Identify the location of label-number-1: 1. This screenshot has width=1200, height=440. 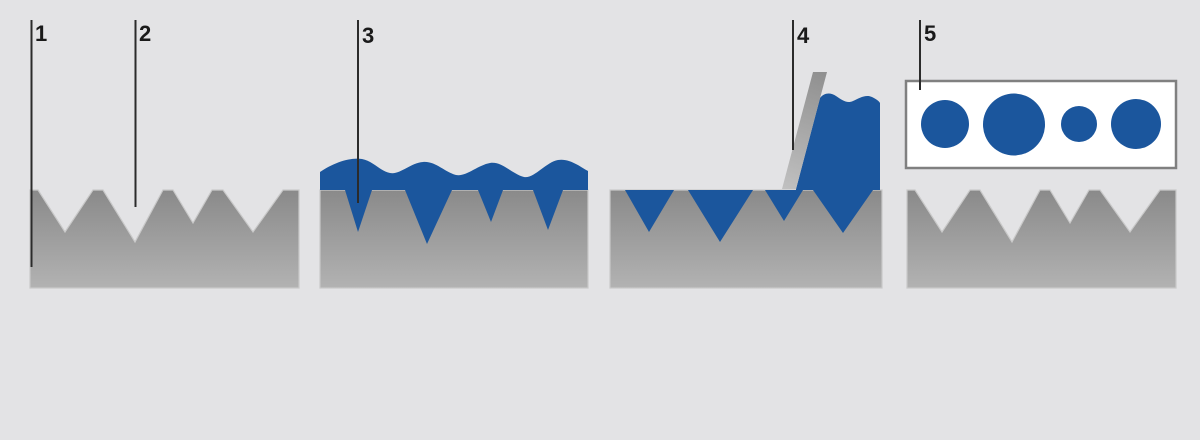
(41, 33).